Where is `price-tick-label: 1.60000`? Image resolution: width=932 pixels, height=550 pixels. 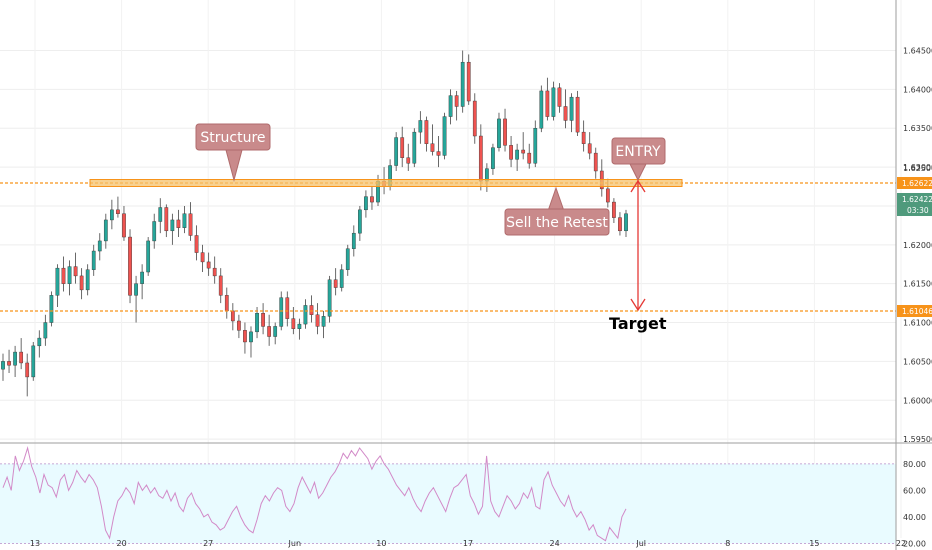
price-tick-label: 1.60000 is located at coordinates (917, 400).